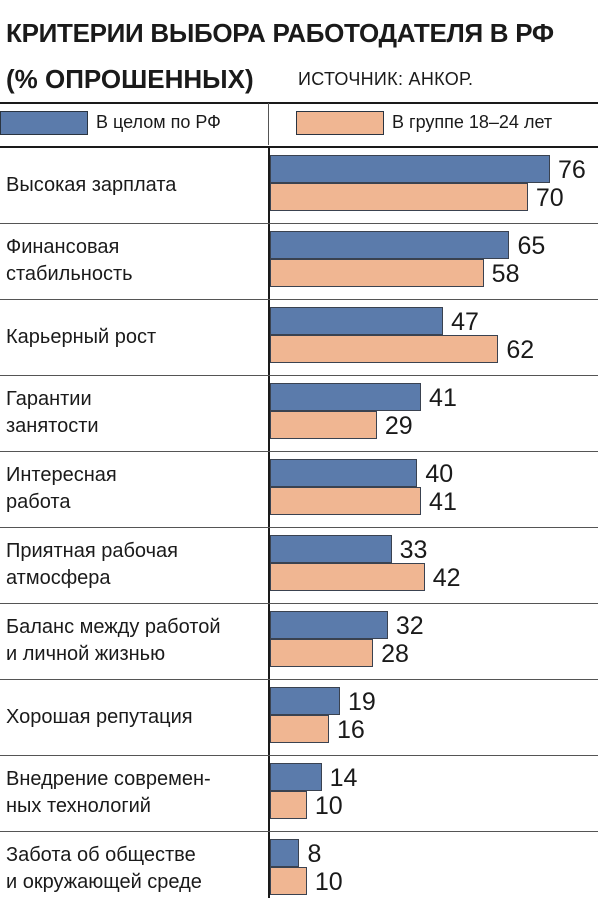  What do you see at coordinates (280, 33) in the screenshot?
I see `chart-title: КРИТЕРИИ ВЫБОРА РАБОТОДАТЕЛЯ В РФ` at bounding box center [280, 33].